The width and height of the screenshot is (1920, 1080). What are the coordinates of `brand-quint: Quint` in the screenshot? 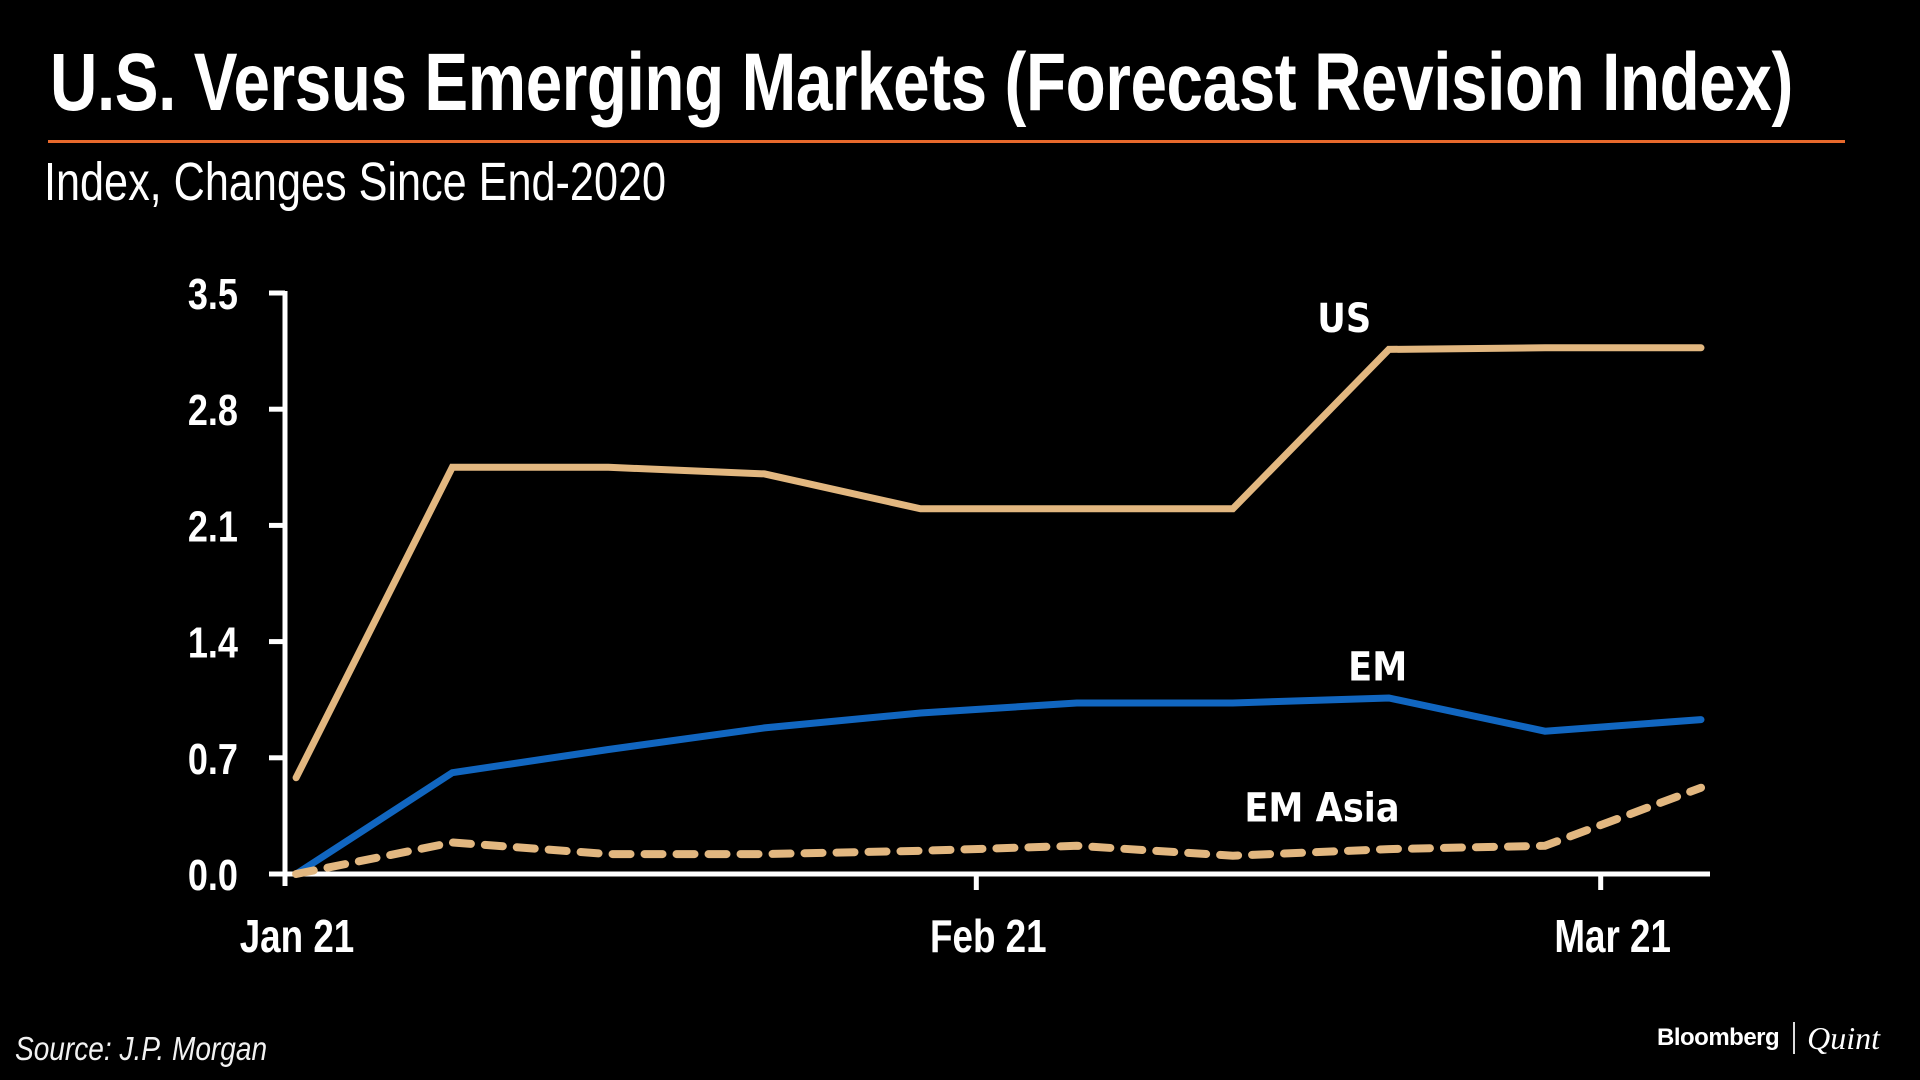 It's located at (1844, 1037).